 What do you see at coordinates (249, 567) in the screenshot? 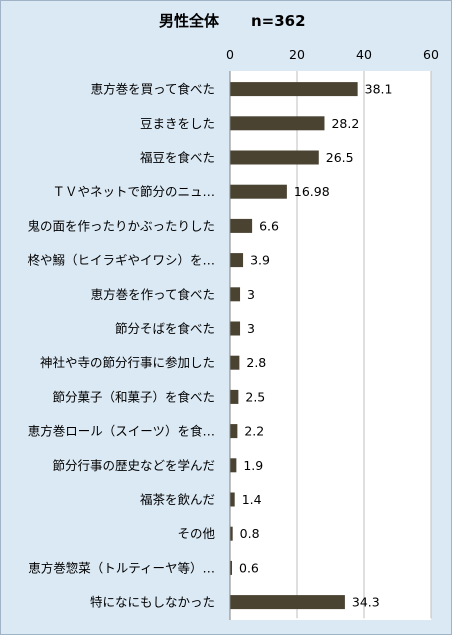
I see `value-label: 0.6` at bounding box center [249, 567].